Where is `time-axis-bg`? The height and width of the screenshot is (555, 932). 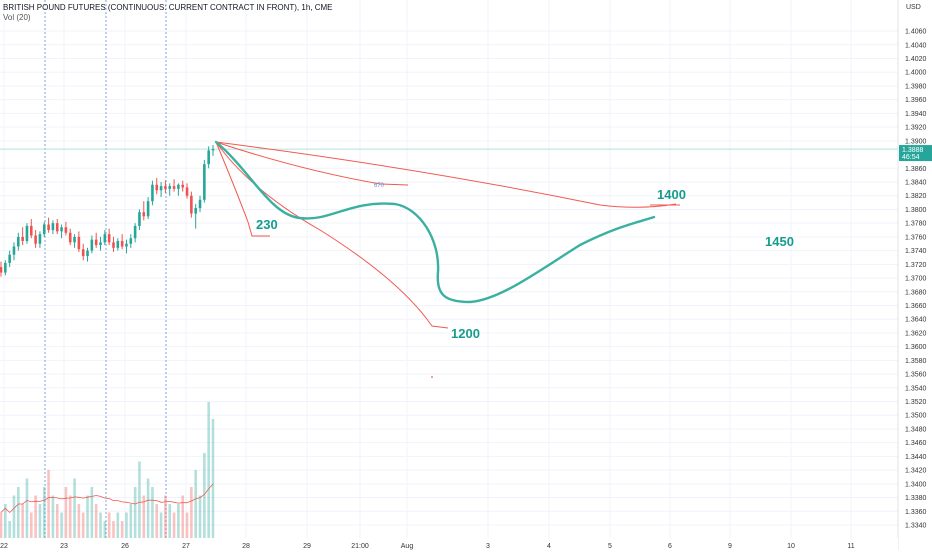
time-axis-bg is located at coordinates (449, 544).